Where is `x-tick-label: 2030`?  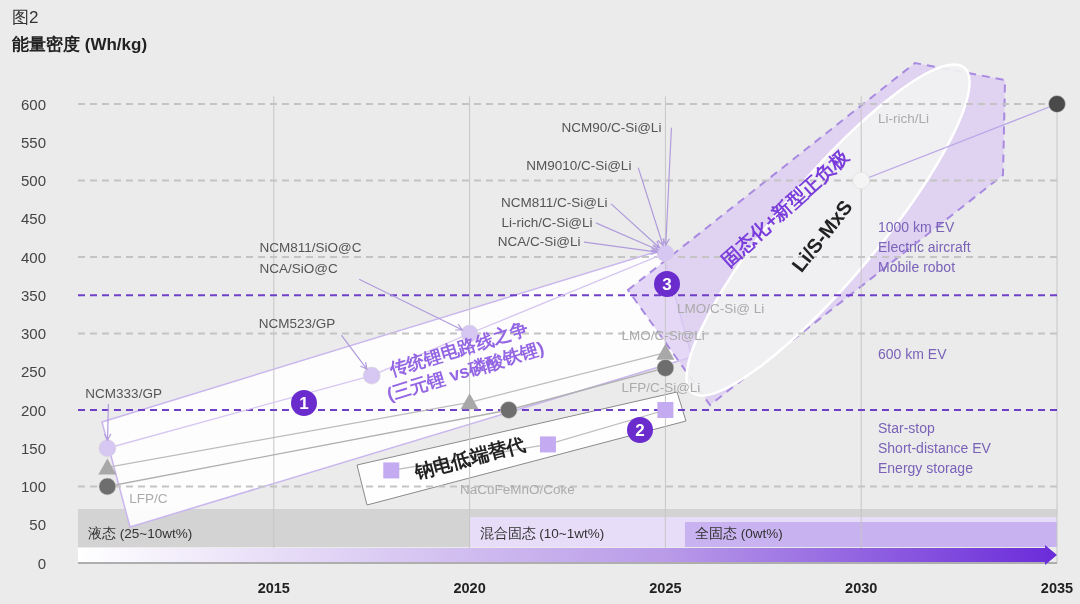
x-tick-label: 2030 is located at coordinates (861, 588).